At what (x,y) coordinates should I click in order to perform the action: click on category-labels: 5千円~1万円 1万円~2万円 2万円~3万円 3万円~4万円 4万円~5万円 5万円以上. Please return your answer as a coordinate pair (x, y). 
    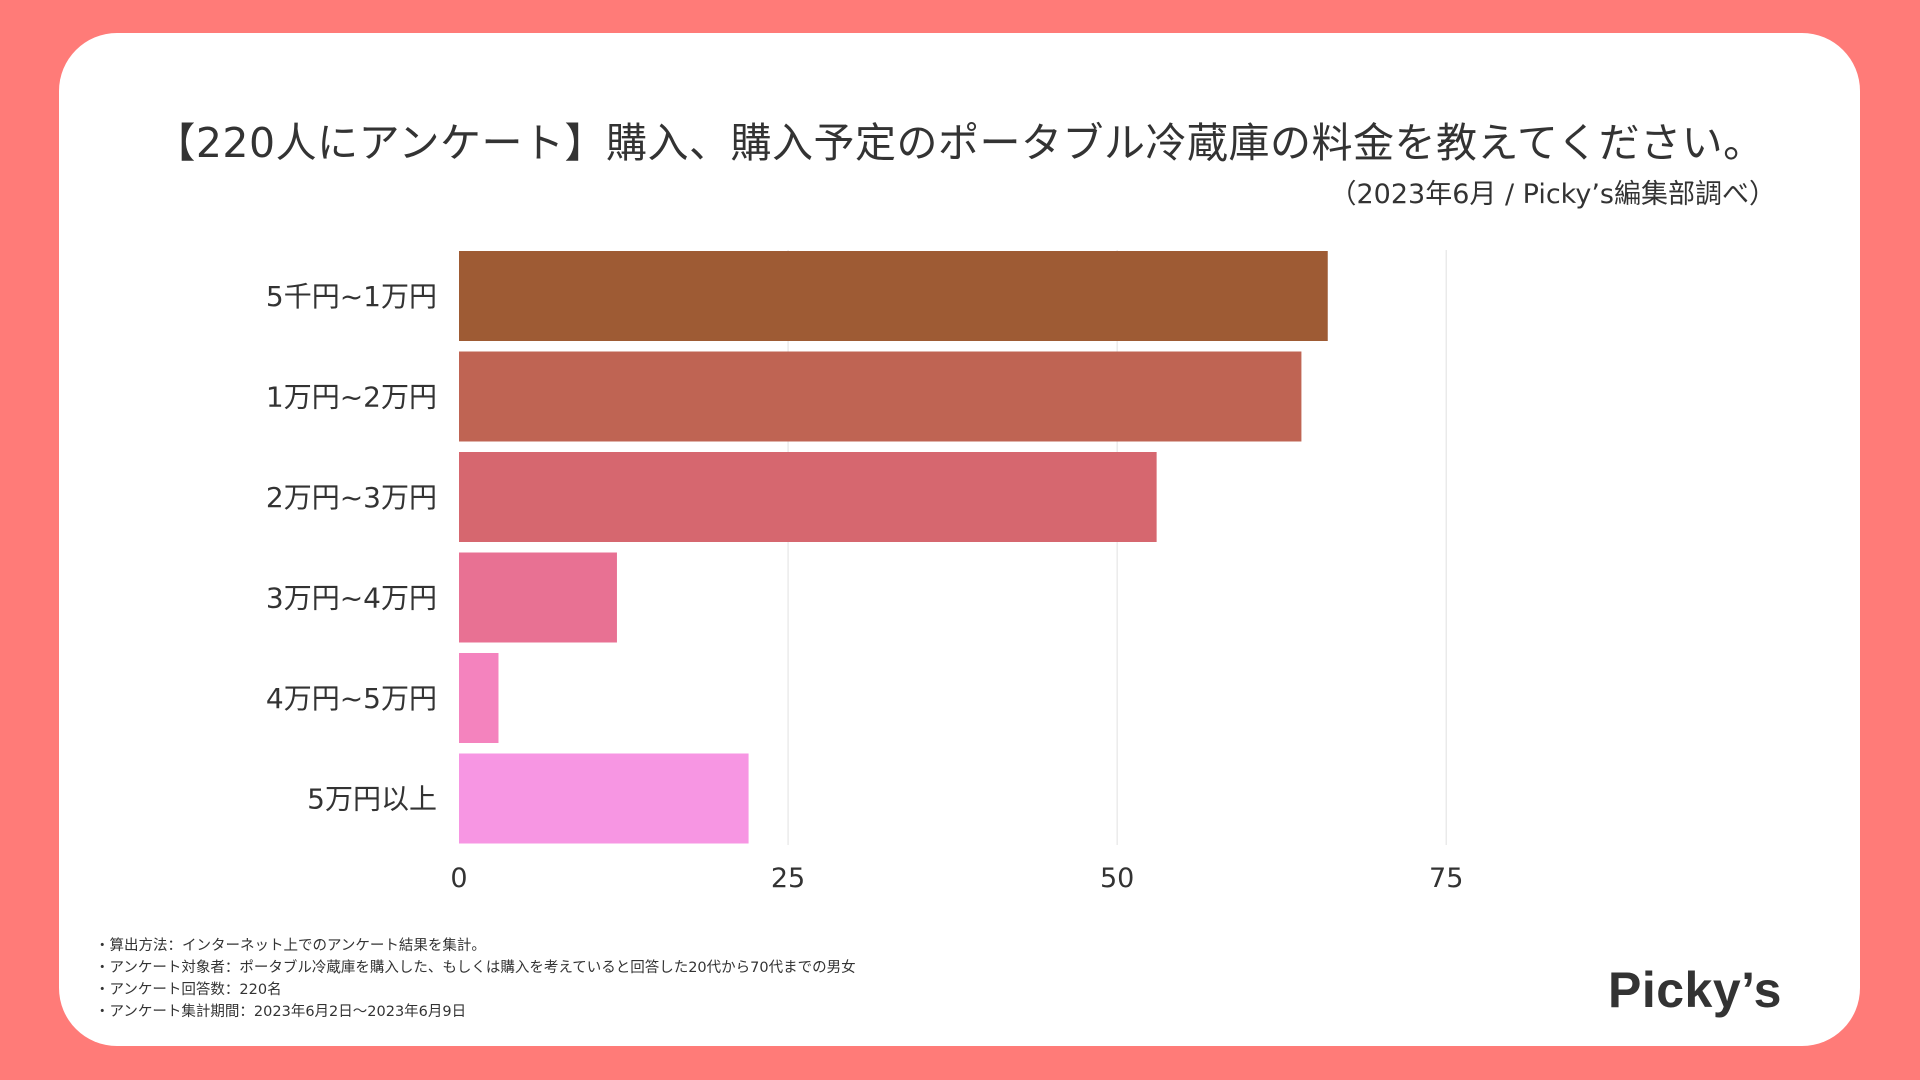
    Looking at the image, I should click on (351, 548).